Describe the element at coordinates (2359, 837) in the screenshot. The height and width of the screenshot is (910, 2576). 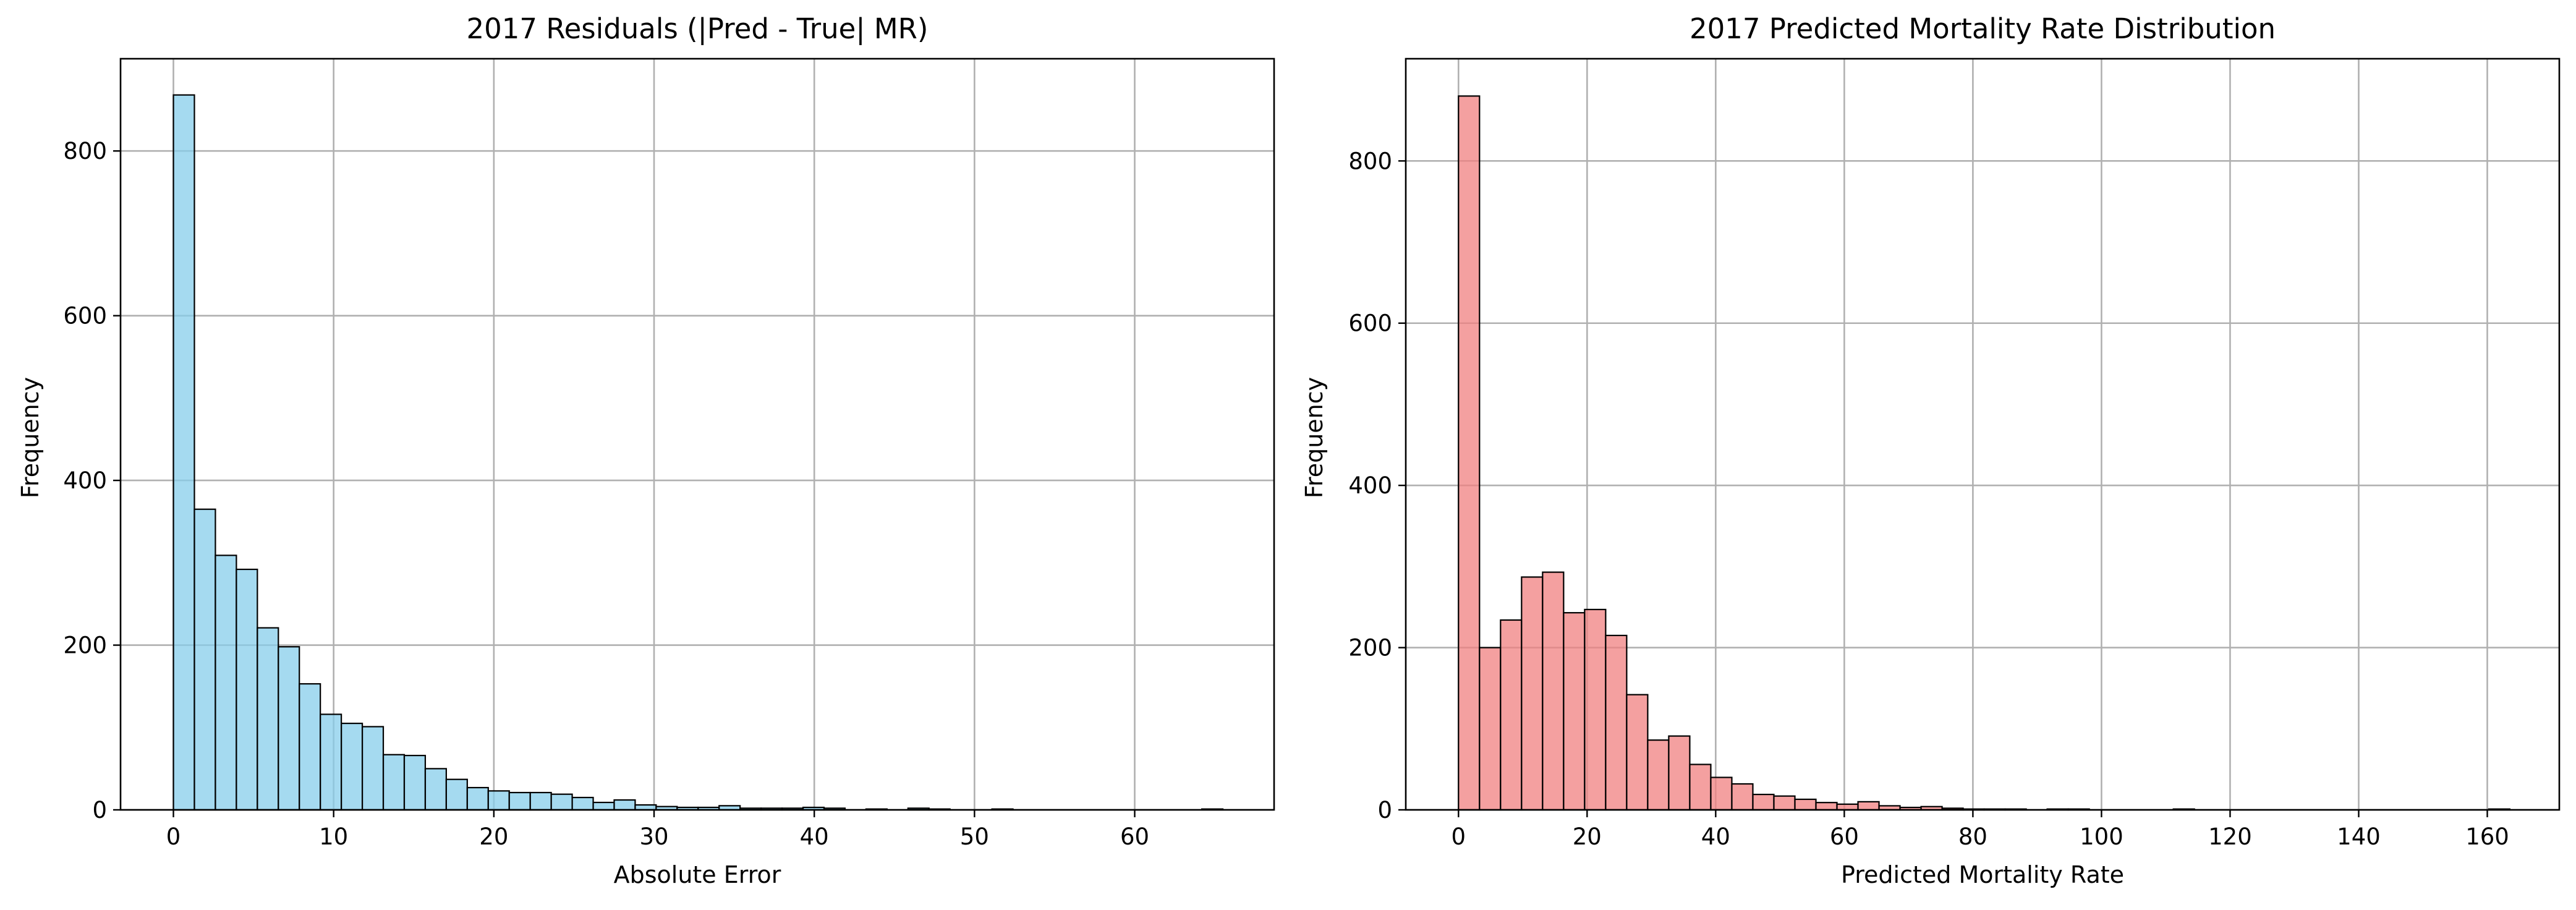
I see `x-tick-label: 140` at that location.